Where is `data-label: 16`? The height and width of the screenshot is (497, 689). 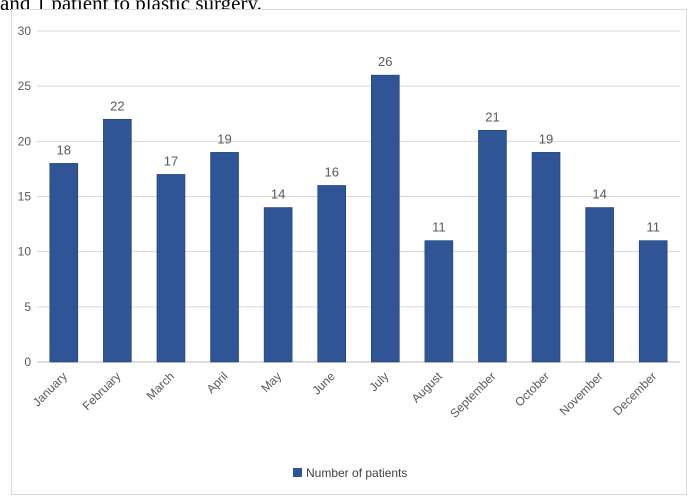
data-label: 16 is located at coordinates (331, 171).